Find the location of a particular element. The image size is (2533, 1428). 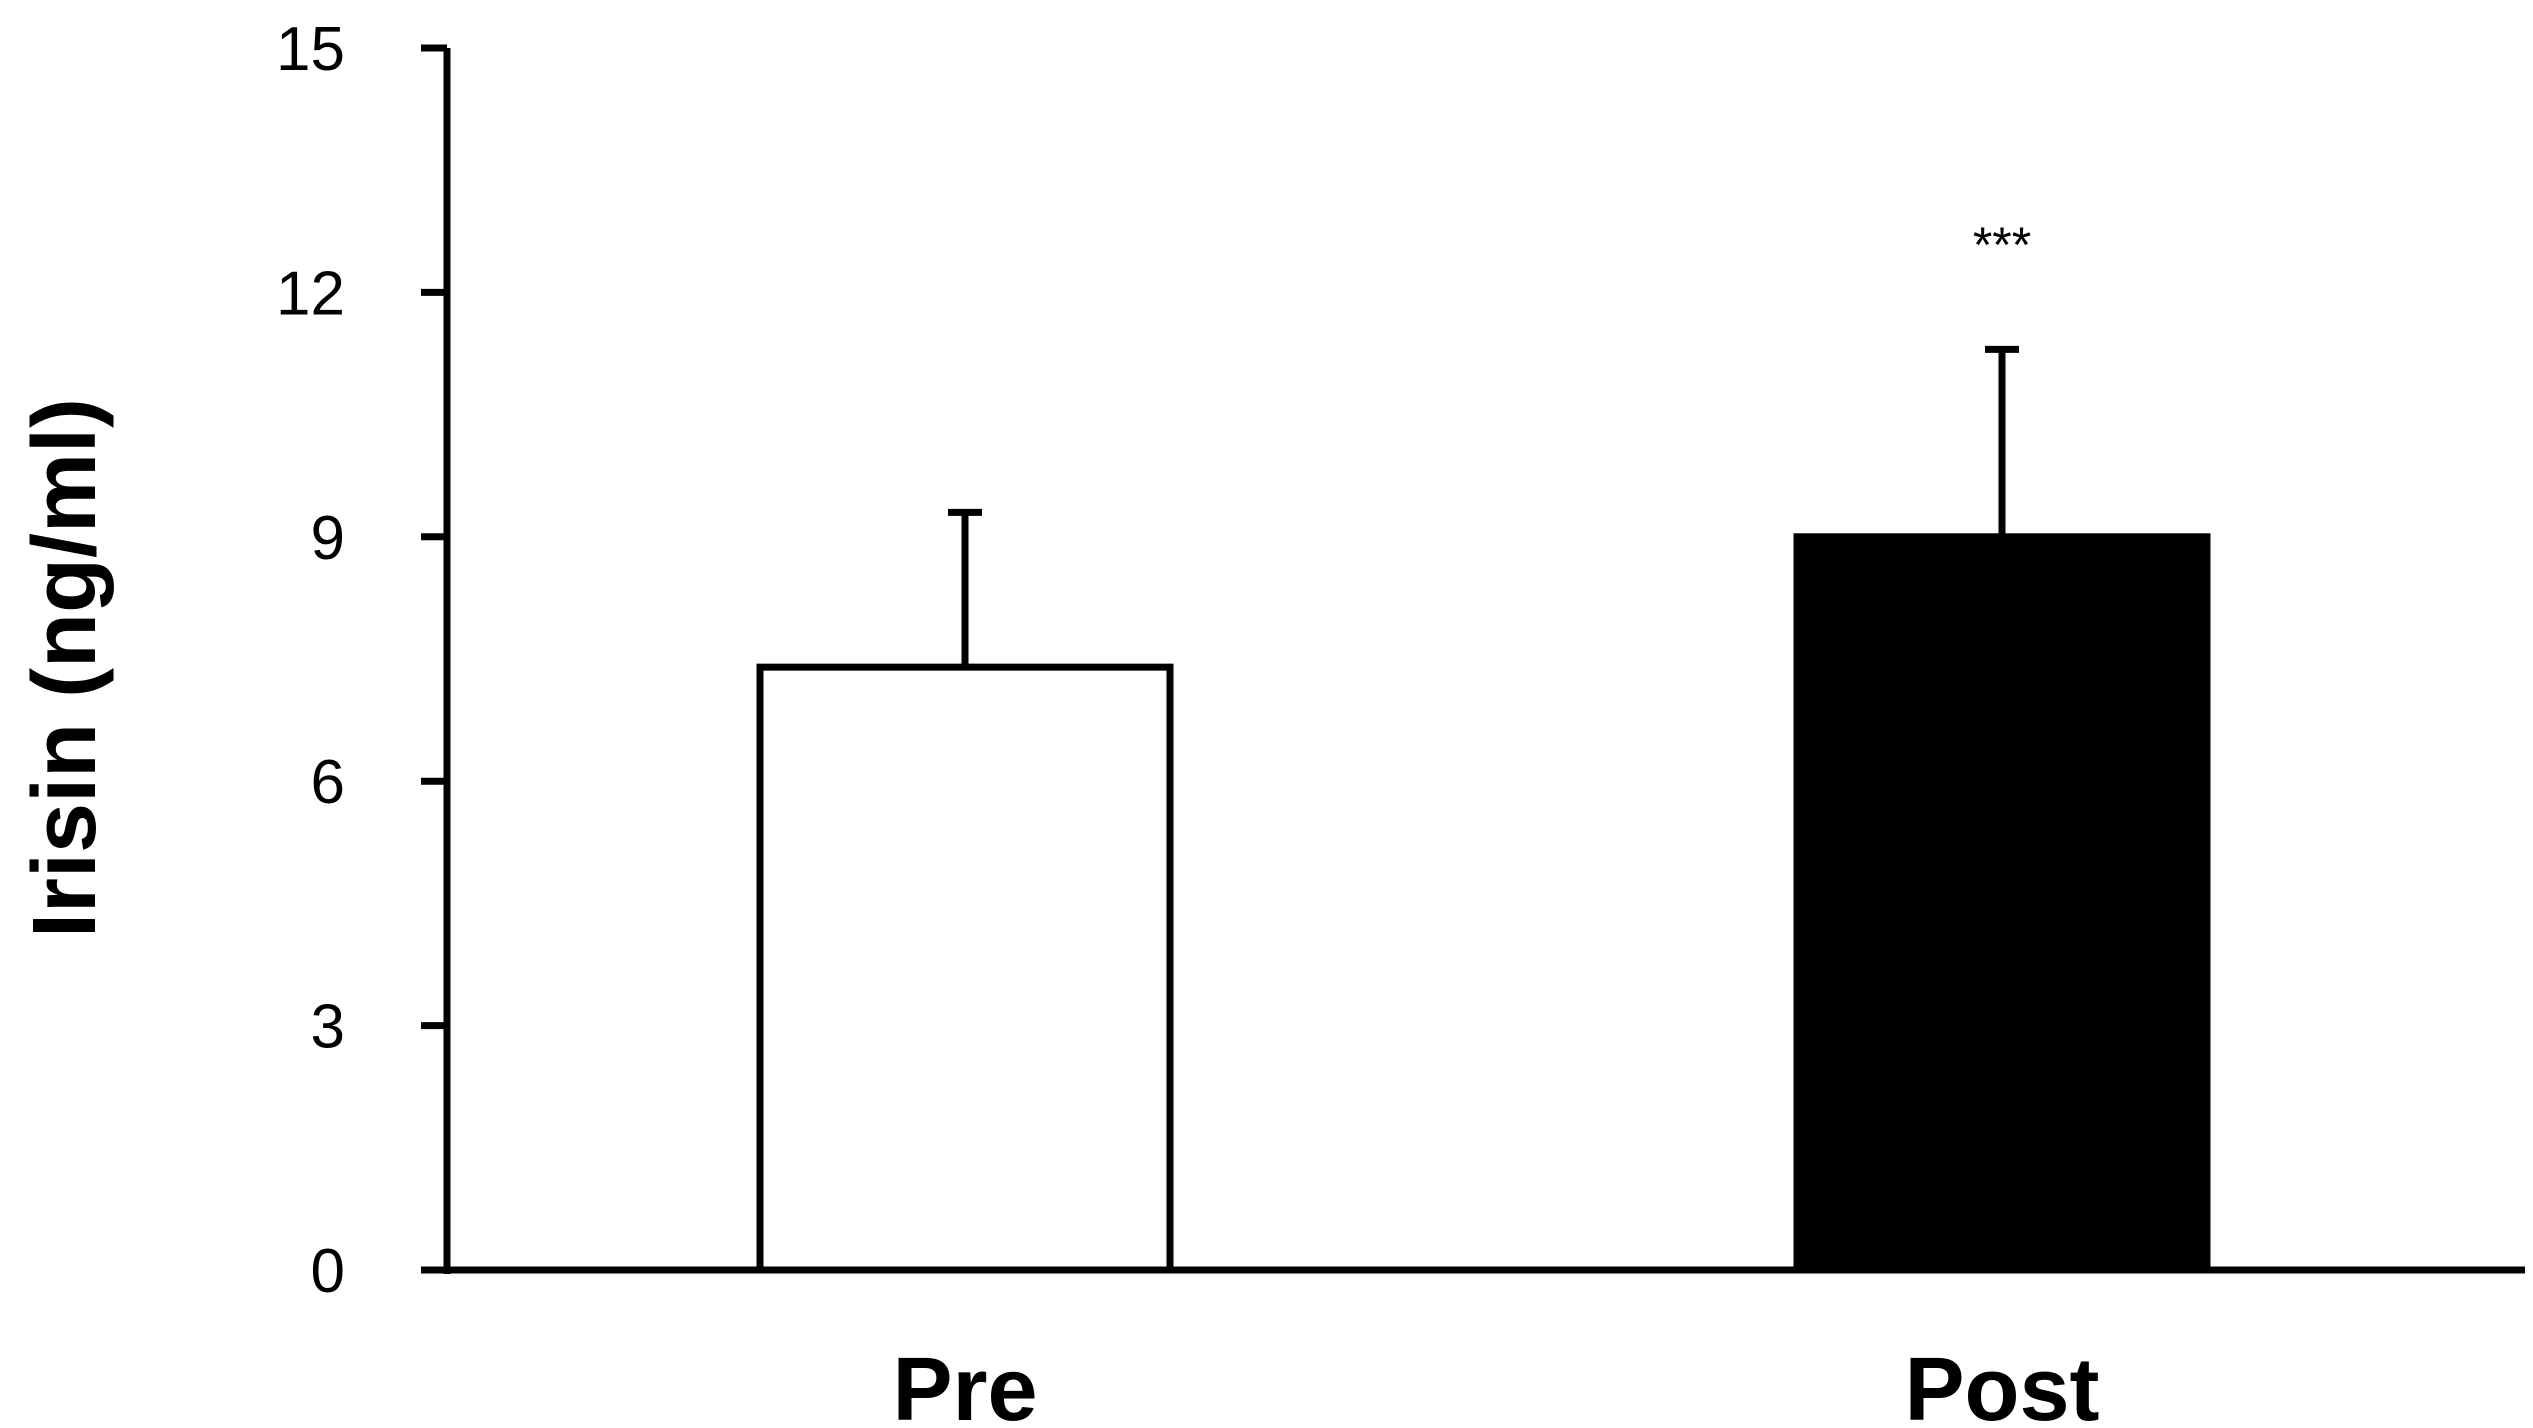

y-axis-title: Irisin (ng/ml) is located at coordinates (65, 668).